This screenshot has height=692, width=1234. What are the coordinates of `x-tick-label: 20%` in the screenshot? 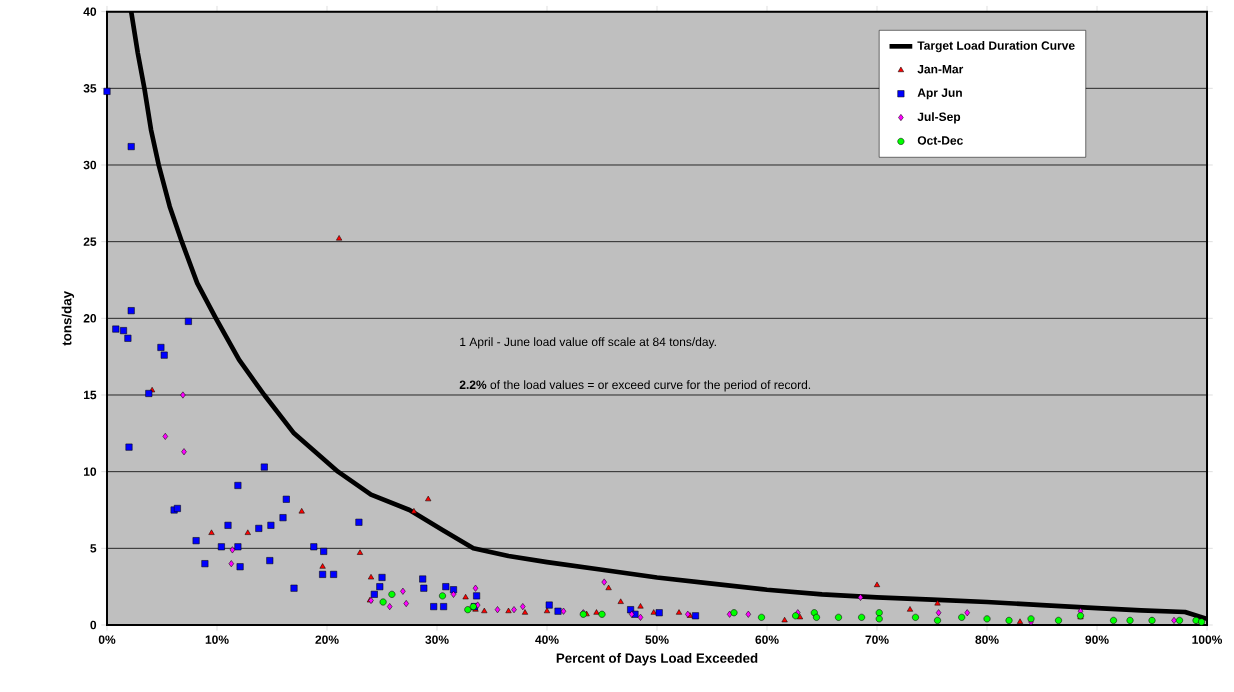 It's located at (327, 639).